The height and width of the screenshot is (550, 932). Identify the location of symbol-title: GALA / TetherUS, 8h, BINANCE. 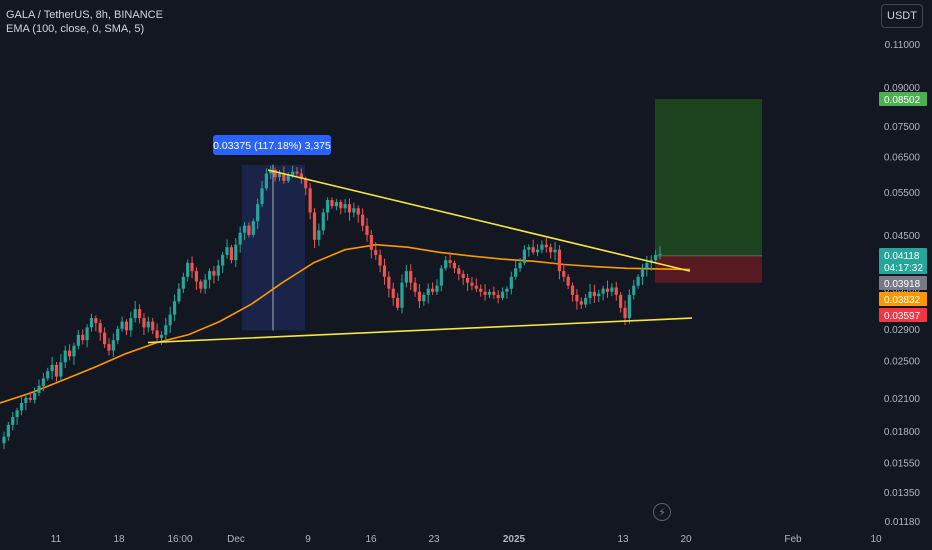
(84, 15).